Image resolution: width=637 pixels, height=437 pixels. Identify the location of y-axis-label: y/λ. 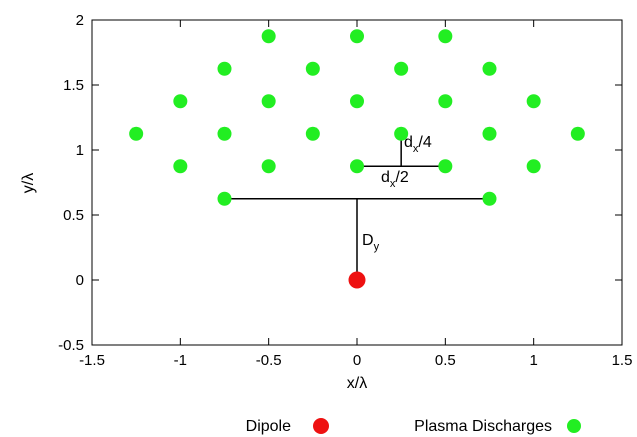
(28, 183).